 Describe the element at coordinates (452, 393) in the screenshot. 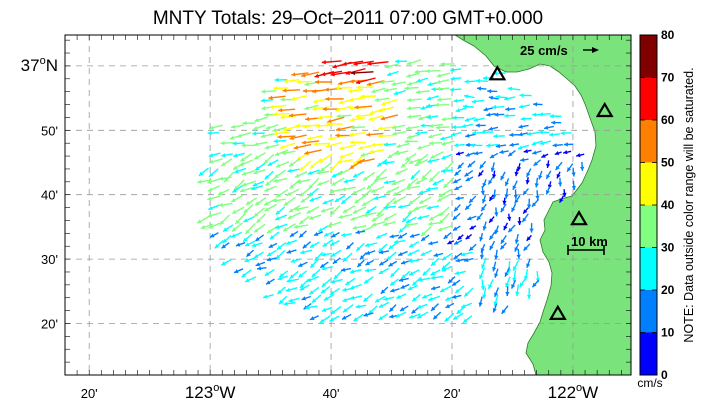

I see `longitude-tick-label: 20'` at that location.